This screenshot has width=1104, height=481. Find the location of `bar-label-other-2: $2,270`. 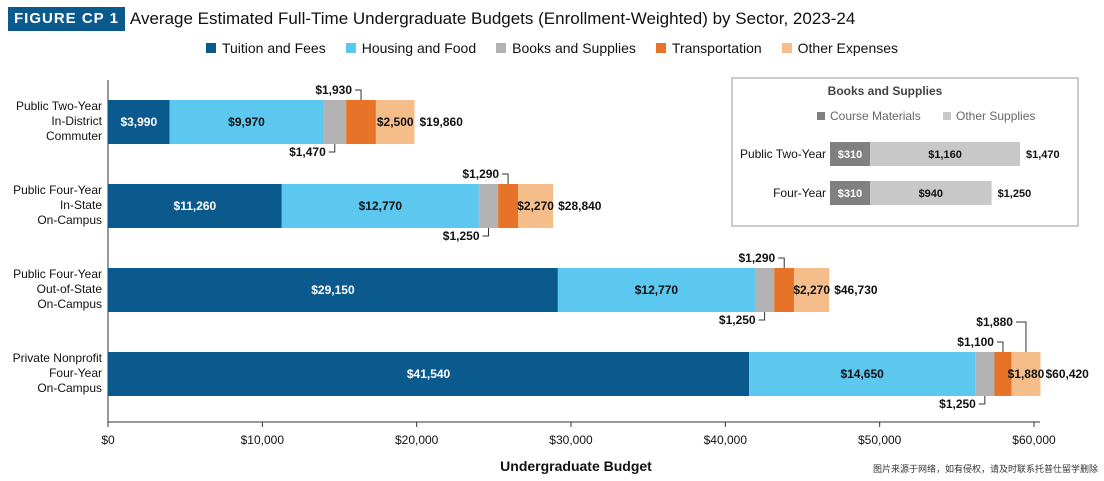

bar-label-other-2: $2,270 is located at coordinates (811, 290).